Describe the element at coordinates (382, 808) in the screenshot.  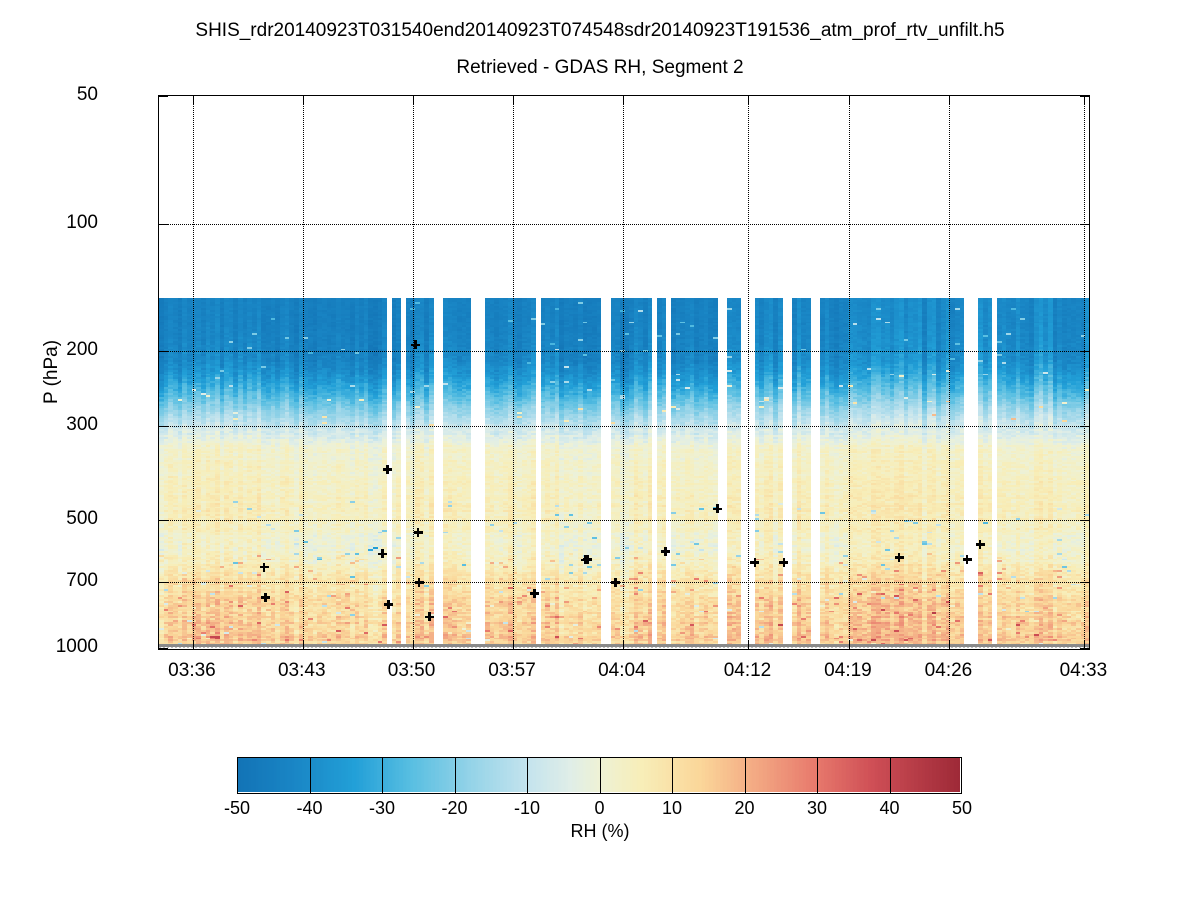
I see `colorbar-tick-label: -30` at that location.